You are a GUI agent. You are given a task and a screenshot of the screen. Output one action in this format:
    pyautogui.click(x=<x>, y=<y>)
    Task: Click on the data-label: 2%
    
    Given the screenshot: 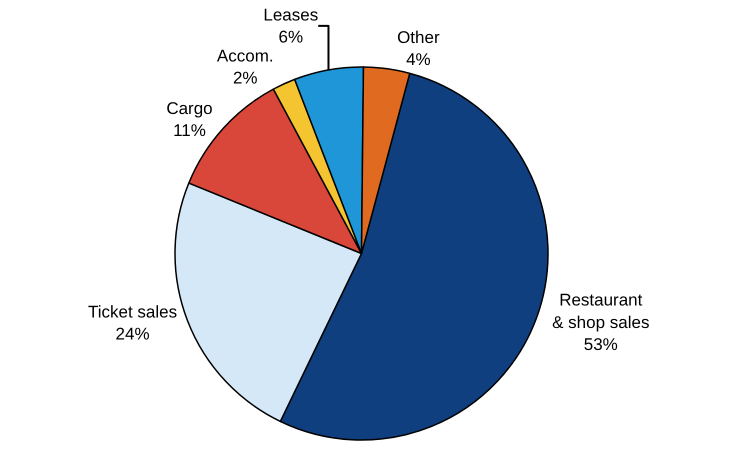 What is the action you would take?
    pyautogui.click(x=245, y=78)
    